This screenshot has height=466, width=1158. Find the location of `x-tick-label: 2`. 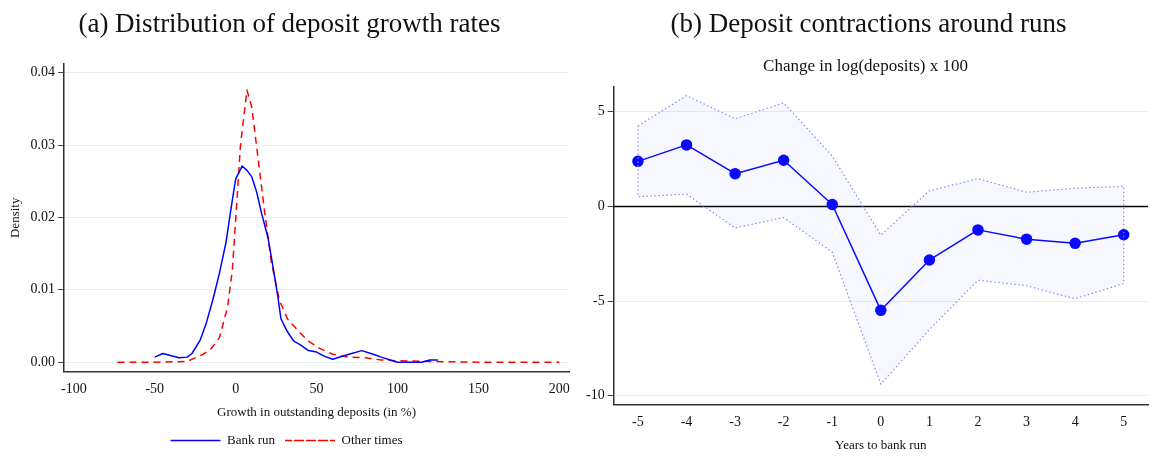

x-tick-label: 2 is located at coordinates (978, 421).